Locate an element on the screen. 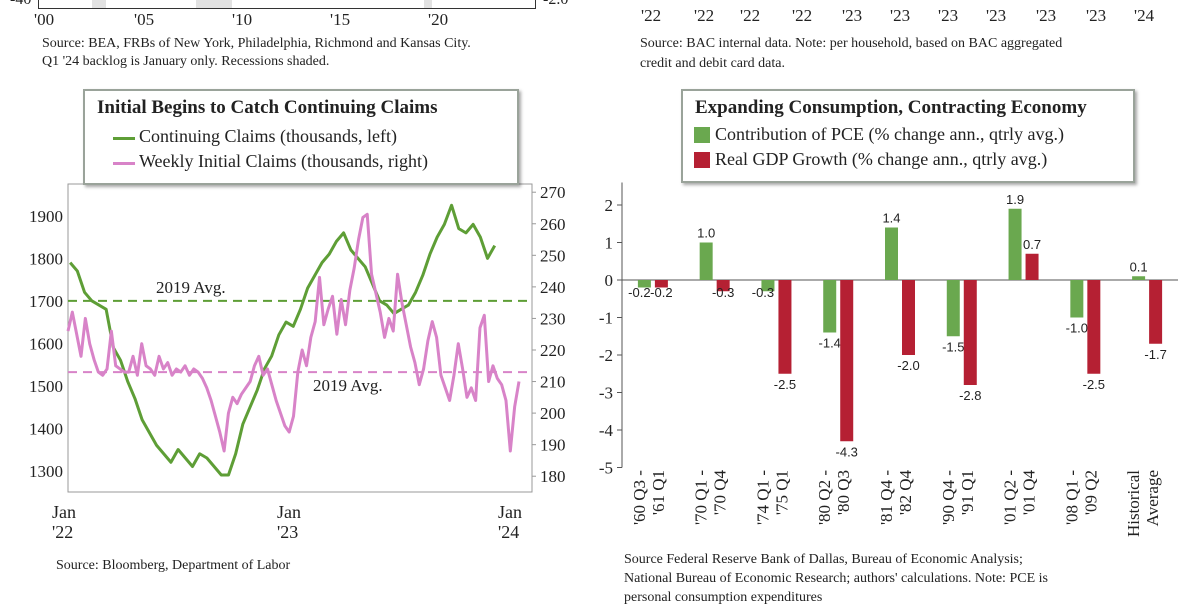  gdp-bar-label: -4.3 is located at coordinates (847, 451).